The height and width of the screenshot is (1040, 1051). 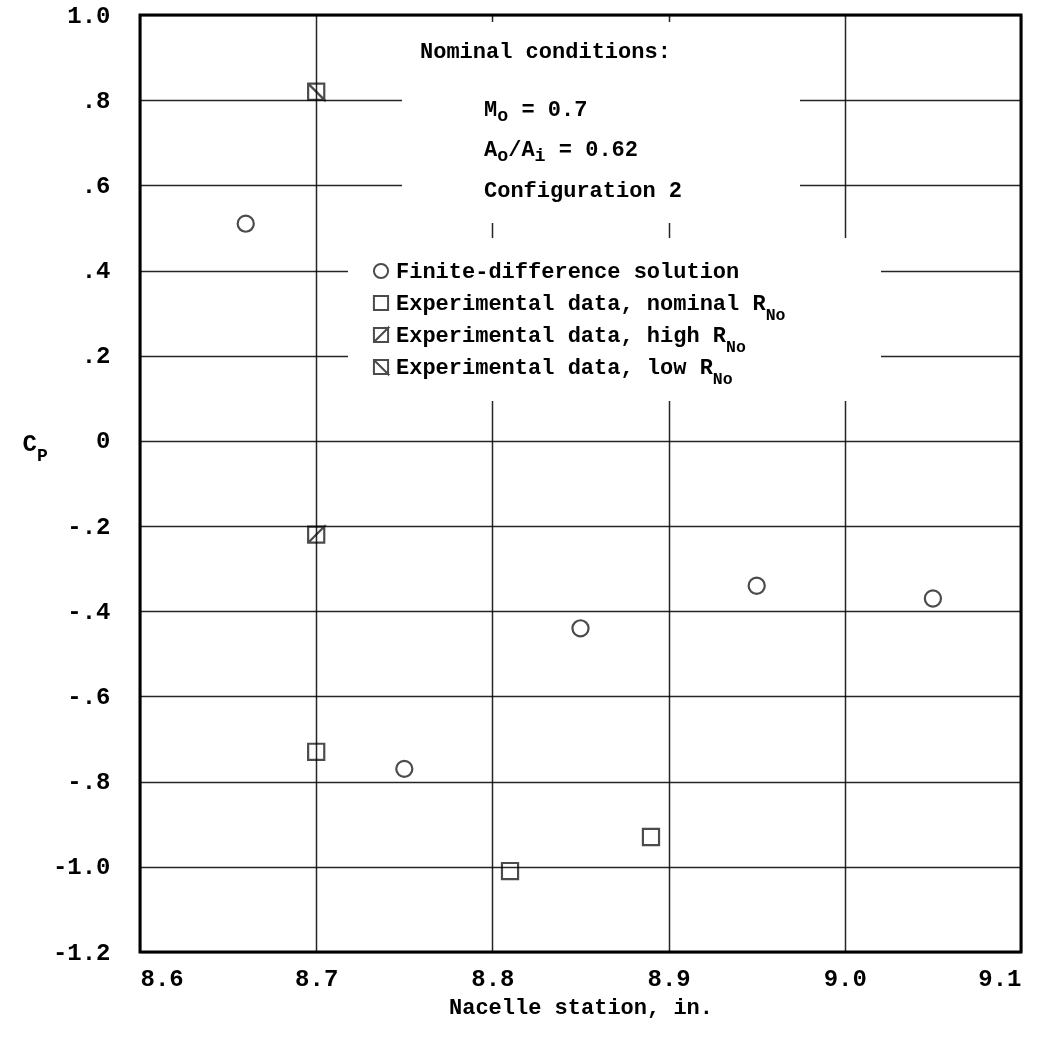 What do you see at coordinates (669, 979) in the screenshot?
I see `x-tick-label: 8.9` at bounding box center [669, 979].